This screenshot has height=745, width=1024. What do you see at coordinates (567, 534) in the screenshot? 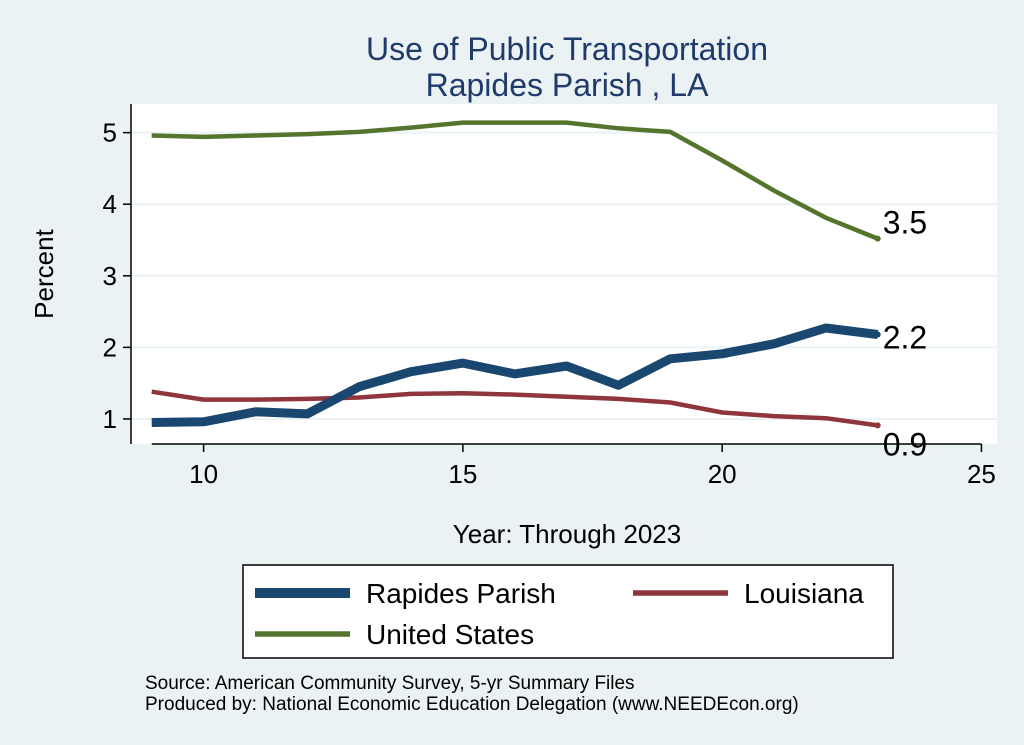
I see `x-axis-label: Year: Through 2023` at bounding box center [567, 534].